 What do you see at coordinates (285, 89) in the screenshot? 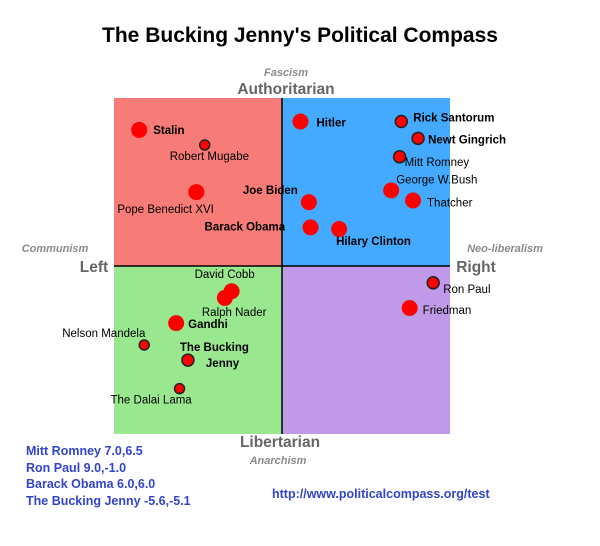
I see `axis-label-top: Authoritarian` at bounding box center [285, 89].